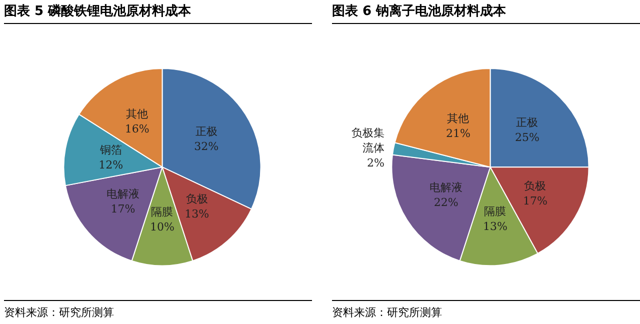  Describe the element at coordinates (458, 133) in the screenshot. I see `data-label: 21%` at that location.